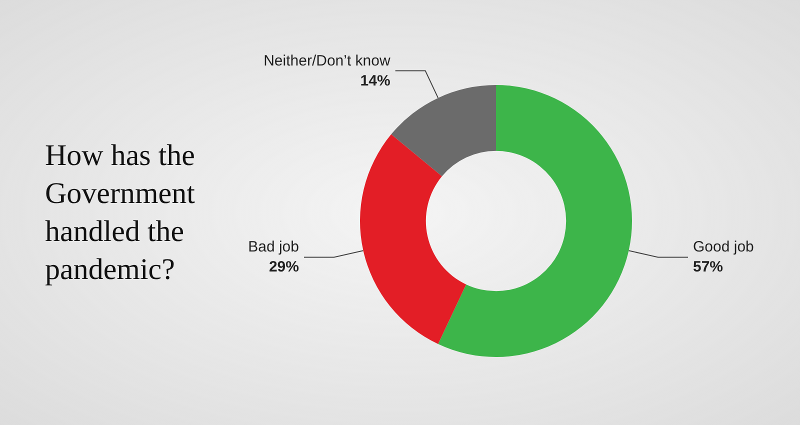  Describe the element at coordinates (273, 247) in the screenshot. I see `slice-label: Bad job` at that location.